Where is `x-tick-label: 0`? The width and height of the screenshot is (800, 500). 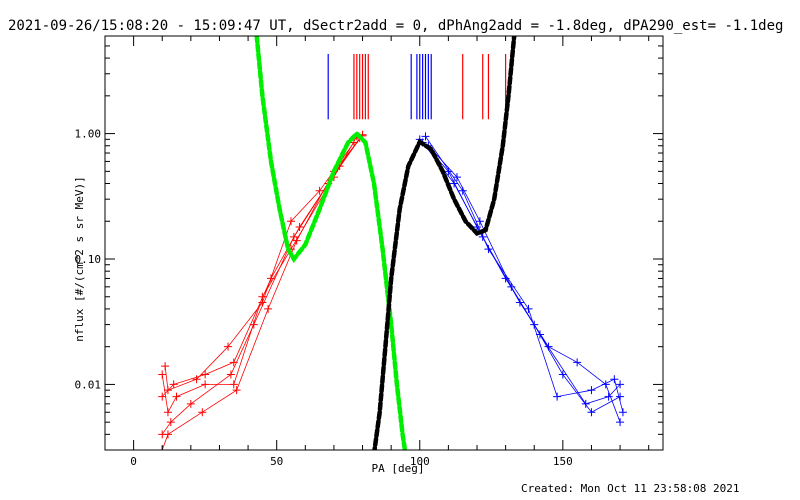
x-tick-label: 0 is located at coordinates (133, 461).